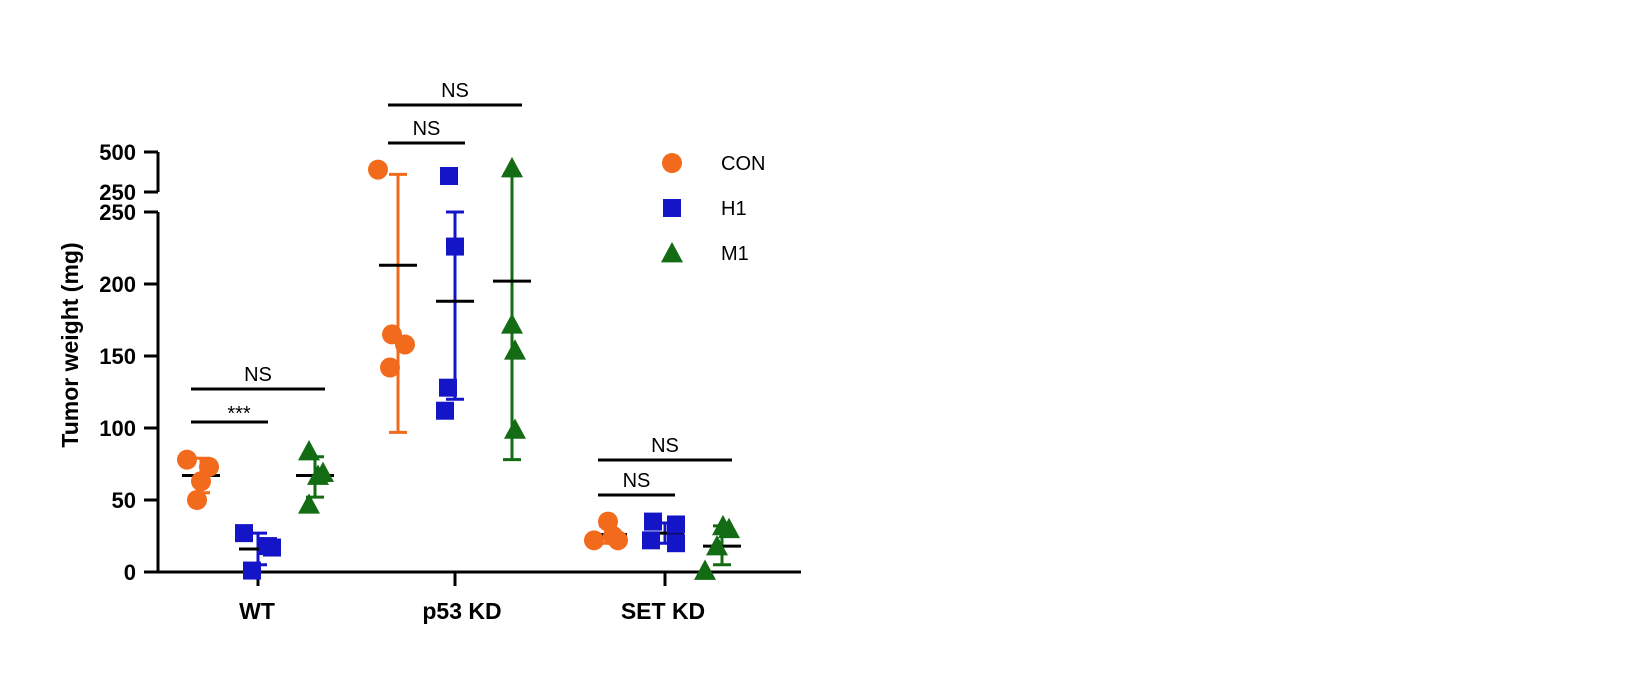 This screenshot has height=691, width=1643. I want to click on x-tick-label-set-kd: SET KD, so click(663, 611).